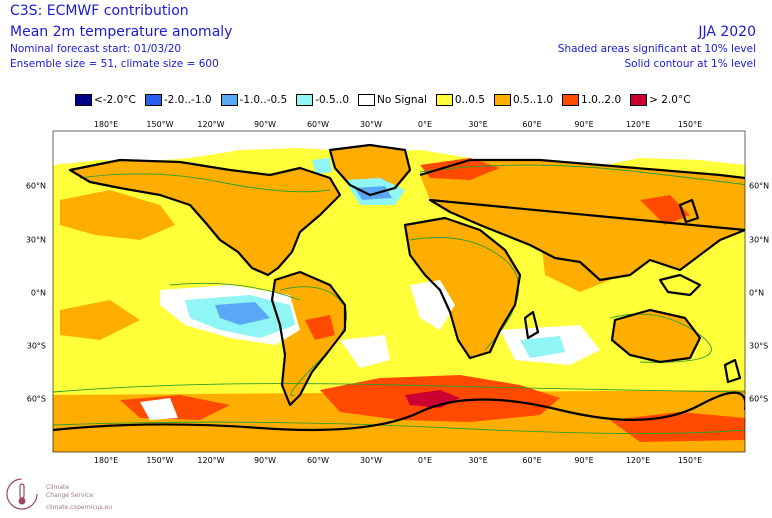 Image resolution: width=772 pixels, height=518 pixels. Describe the element at coordinates (322, 166) in the screenshot. I see `hudson-cool` at that location.